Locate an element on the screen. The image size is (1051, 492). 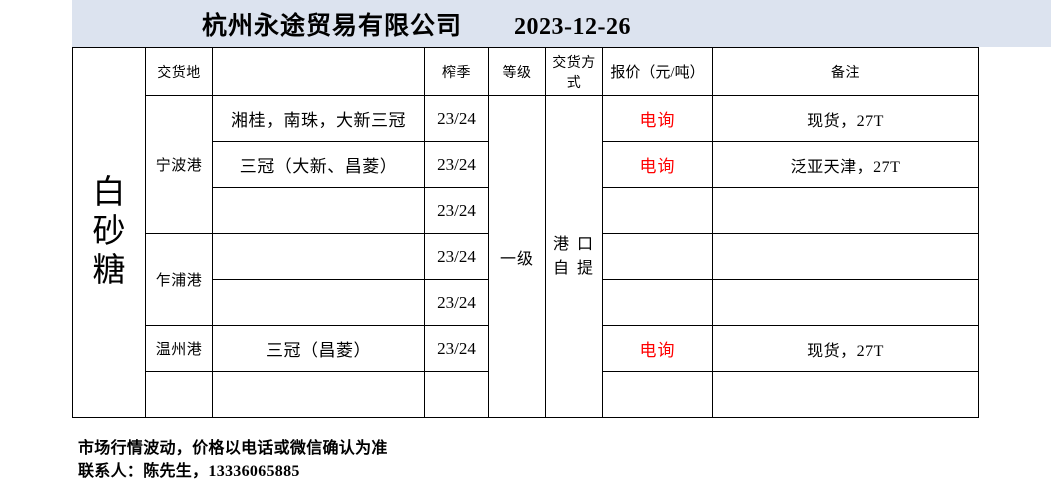
cell-brand: 湘桂，南珠，大新三冠 is located at coordinates (318, 118).